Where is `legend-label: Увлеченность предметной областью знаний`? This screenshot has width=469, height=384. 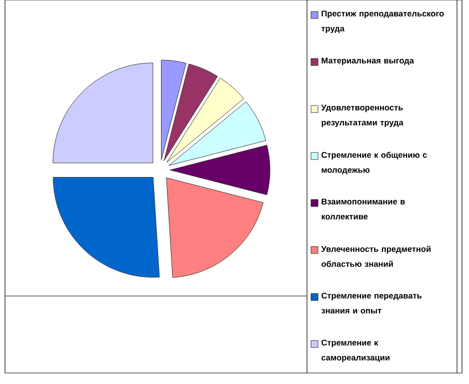
legend-label: Увлеченность предметной областью знаний is located at coordinates (375, 256).